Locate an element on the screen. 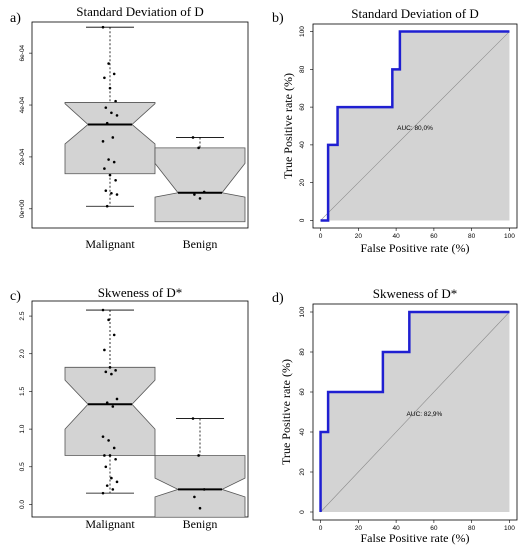 This screenshot has height=550, width=529. chart-d-panel-label: d) is located at coordinates (278, 298).